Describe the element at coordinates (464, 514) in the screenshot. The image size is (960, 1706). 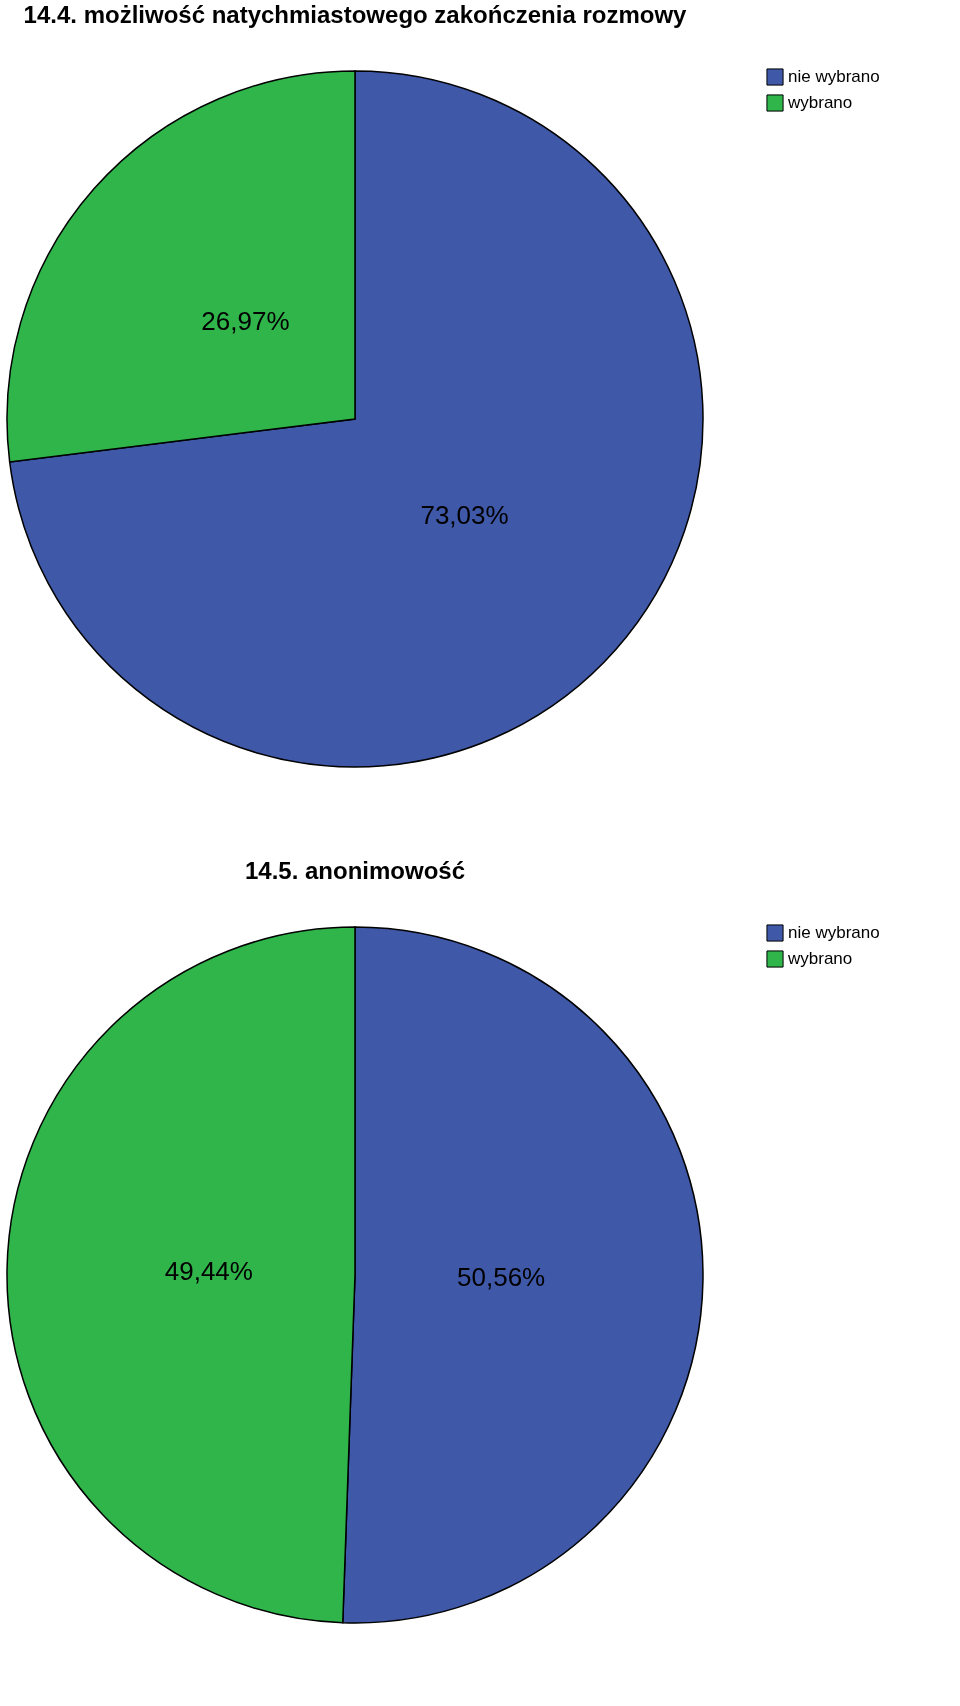
I see `data-label: 73,03%` at that location.